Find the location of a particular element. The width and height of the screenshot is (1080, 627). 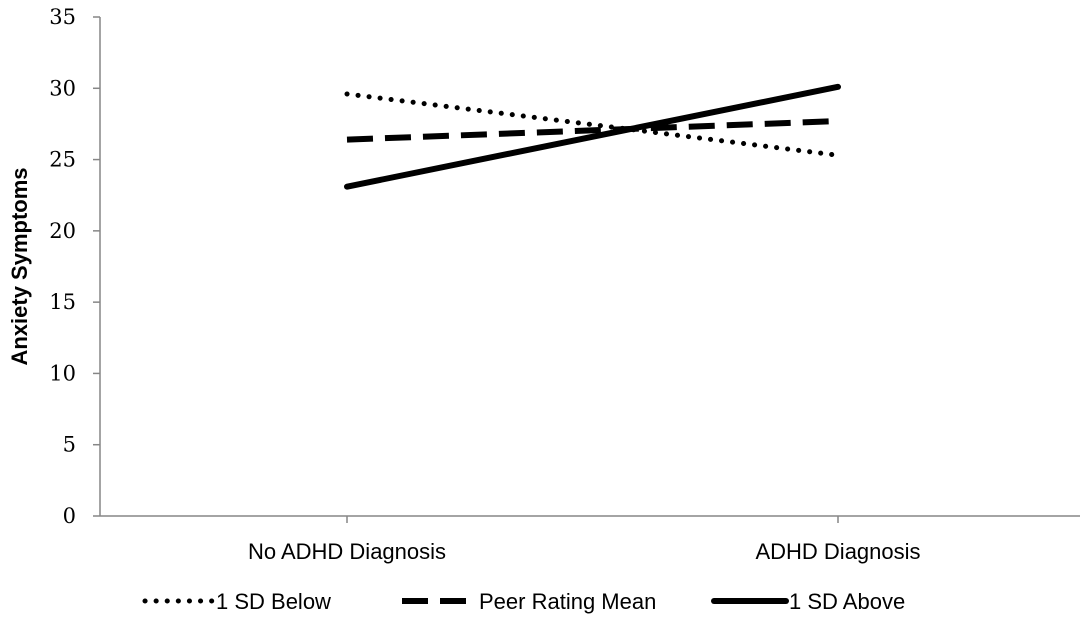

legend-label: Peer Rating Mean is located at coordinates (567, 601).